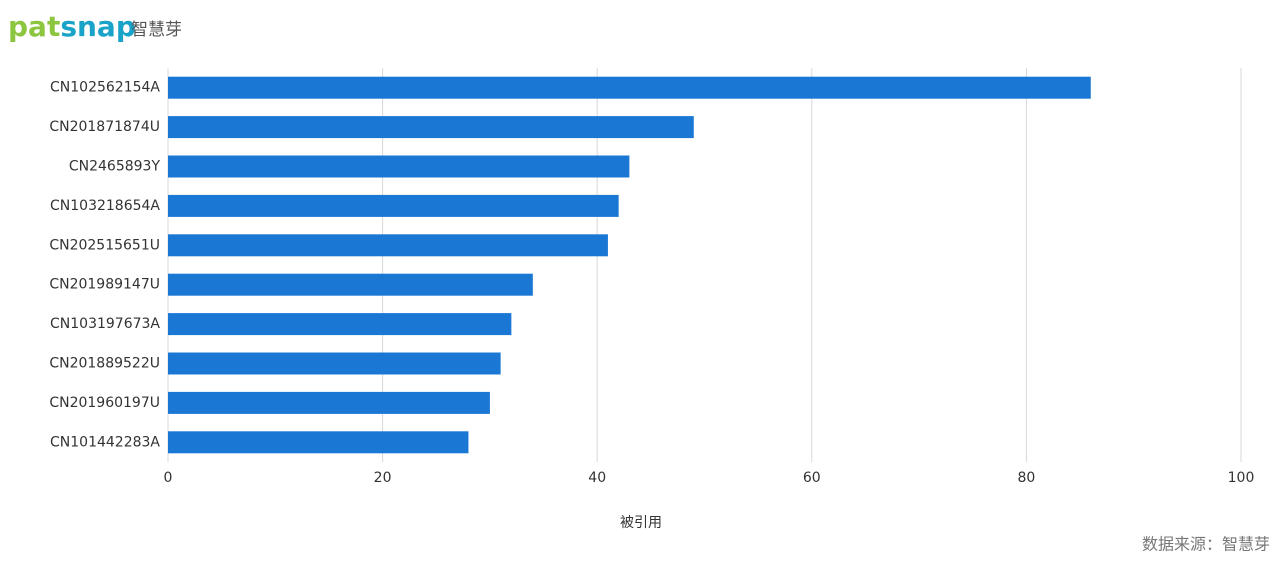  What do you see at coordinates (104, 285) in the screenshot?
I see `y-tick-label: CN201989147U` at bounding box center [104, 285].